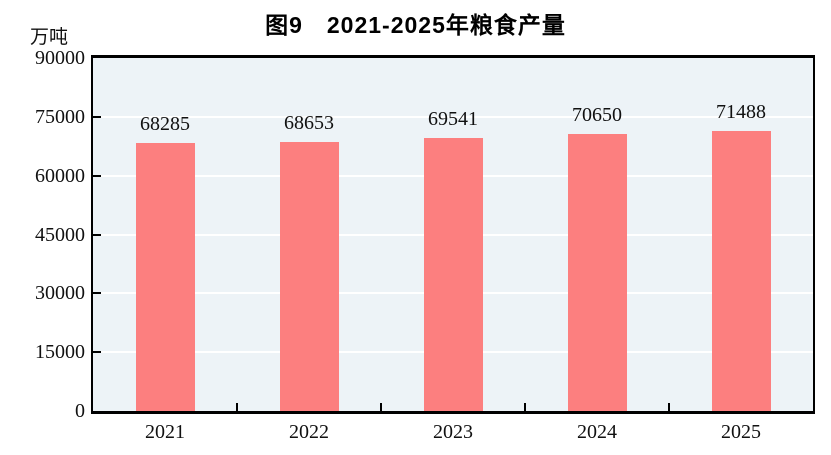 This screenshot has height=455, width=831. I want to click on x-tick-label: 2022, so click(309, 432).